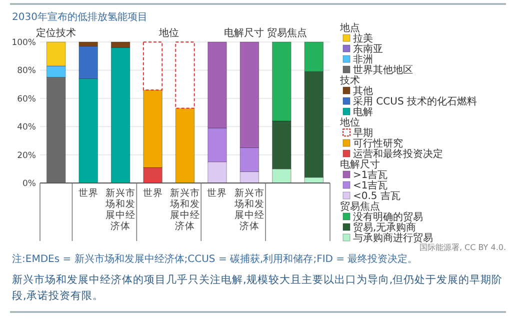 This screenshot has height=319, width=516. What do you see at coordinates (56, 33) in the screenshot?
I see `text: 定位技术` at bounding box center [56, 33].